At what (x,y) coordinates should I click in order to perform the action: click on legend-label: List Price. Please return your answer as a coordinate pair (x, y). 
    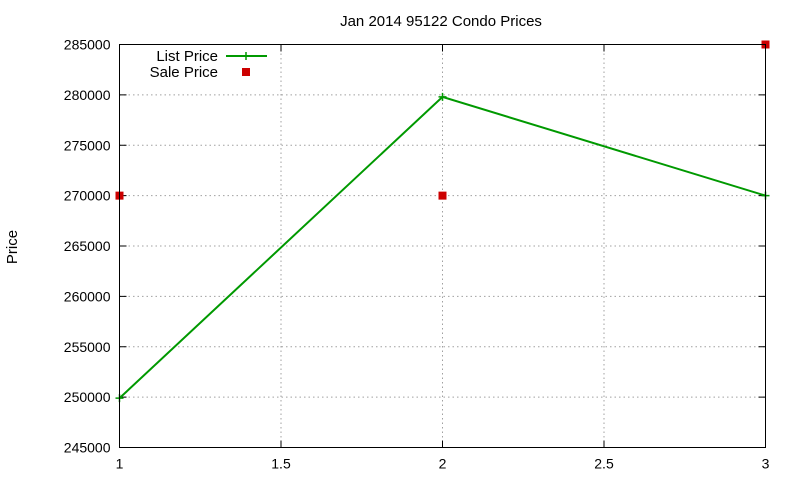
    Looking at the image, I should click on (187, 56).